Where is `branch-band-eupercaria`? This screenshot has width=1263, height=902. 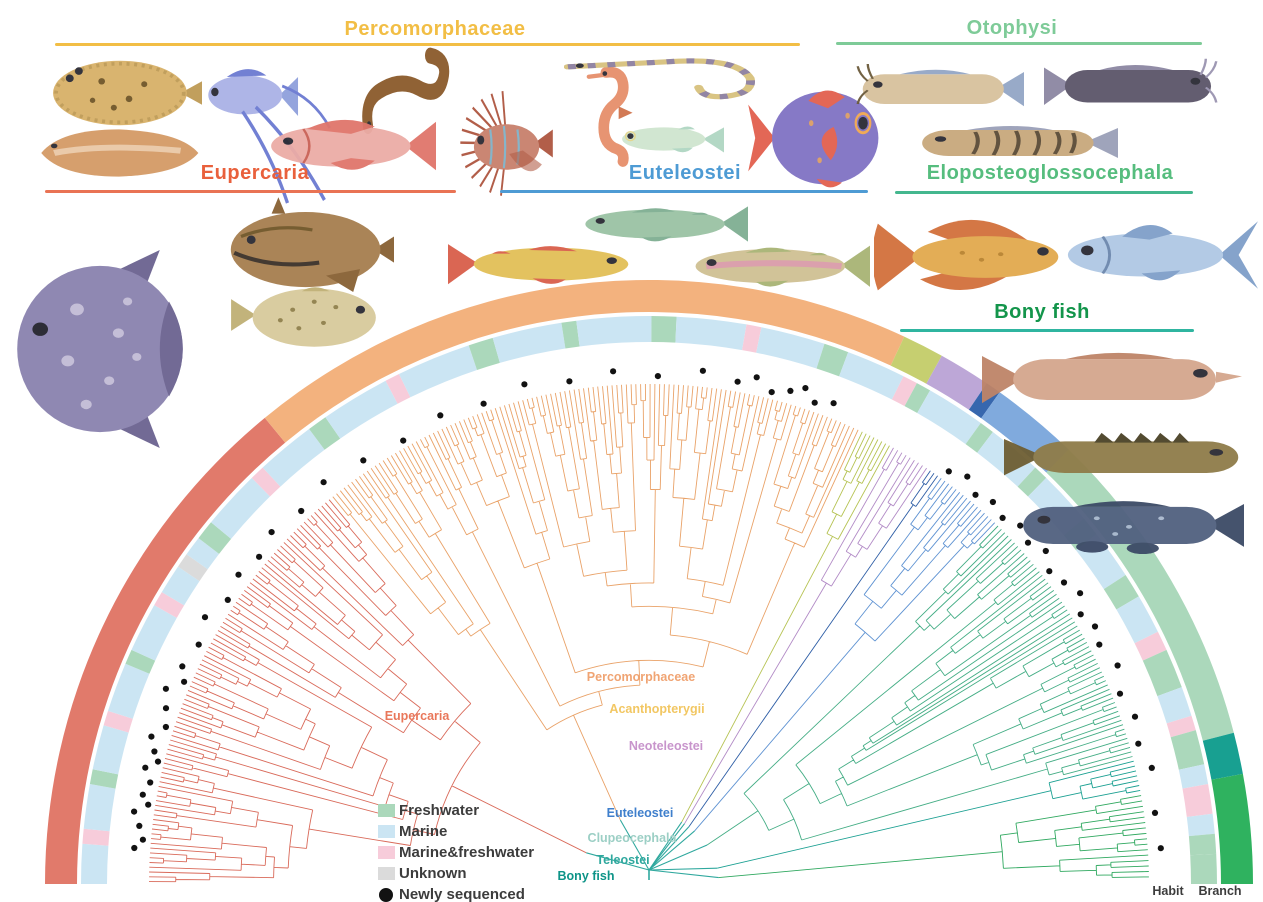 branch-band-eupercaria is located at coordinates (165, 650).